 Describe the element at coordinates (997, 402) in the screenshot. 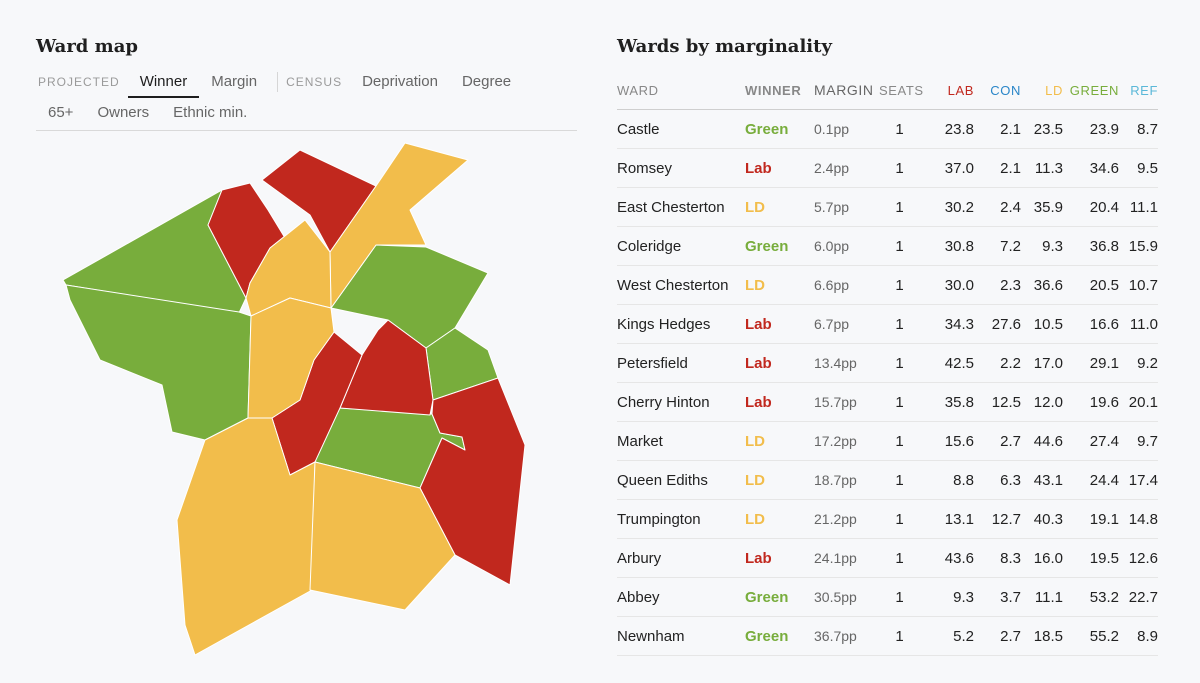

I see `cell-con: 12.5` at that location.